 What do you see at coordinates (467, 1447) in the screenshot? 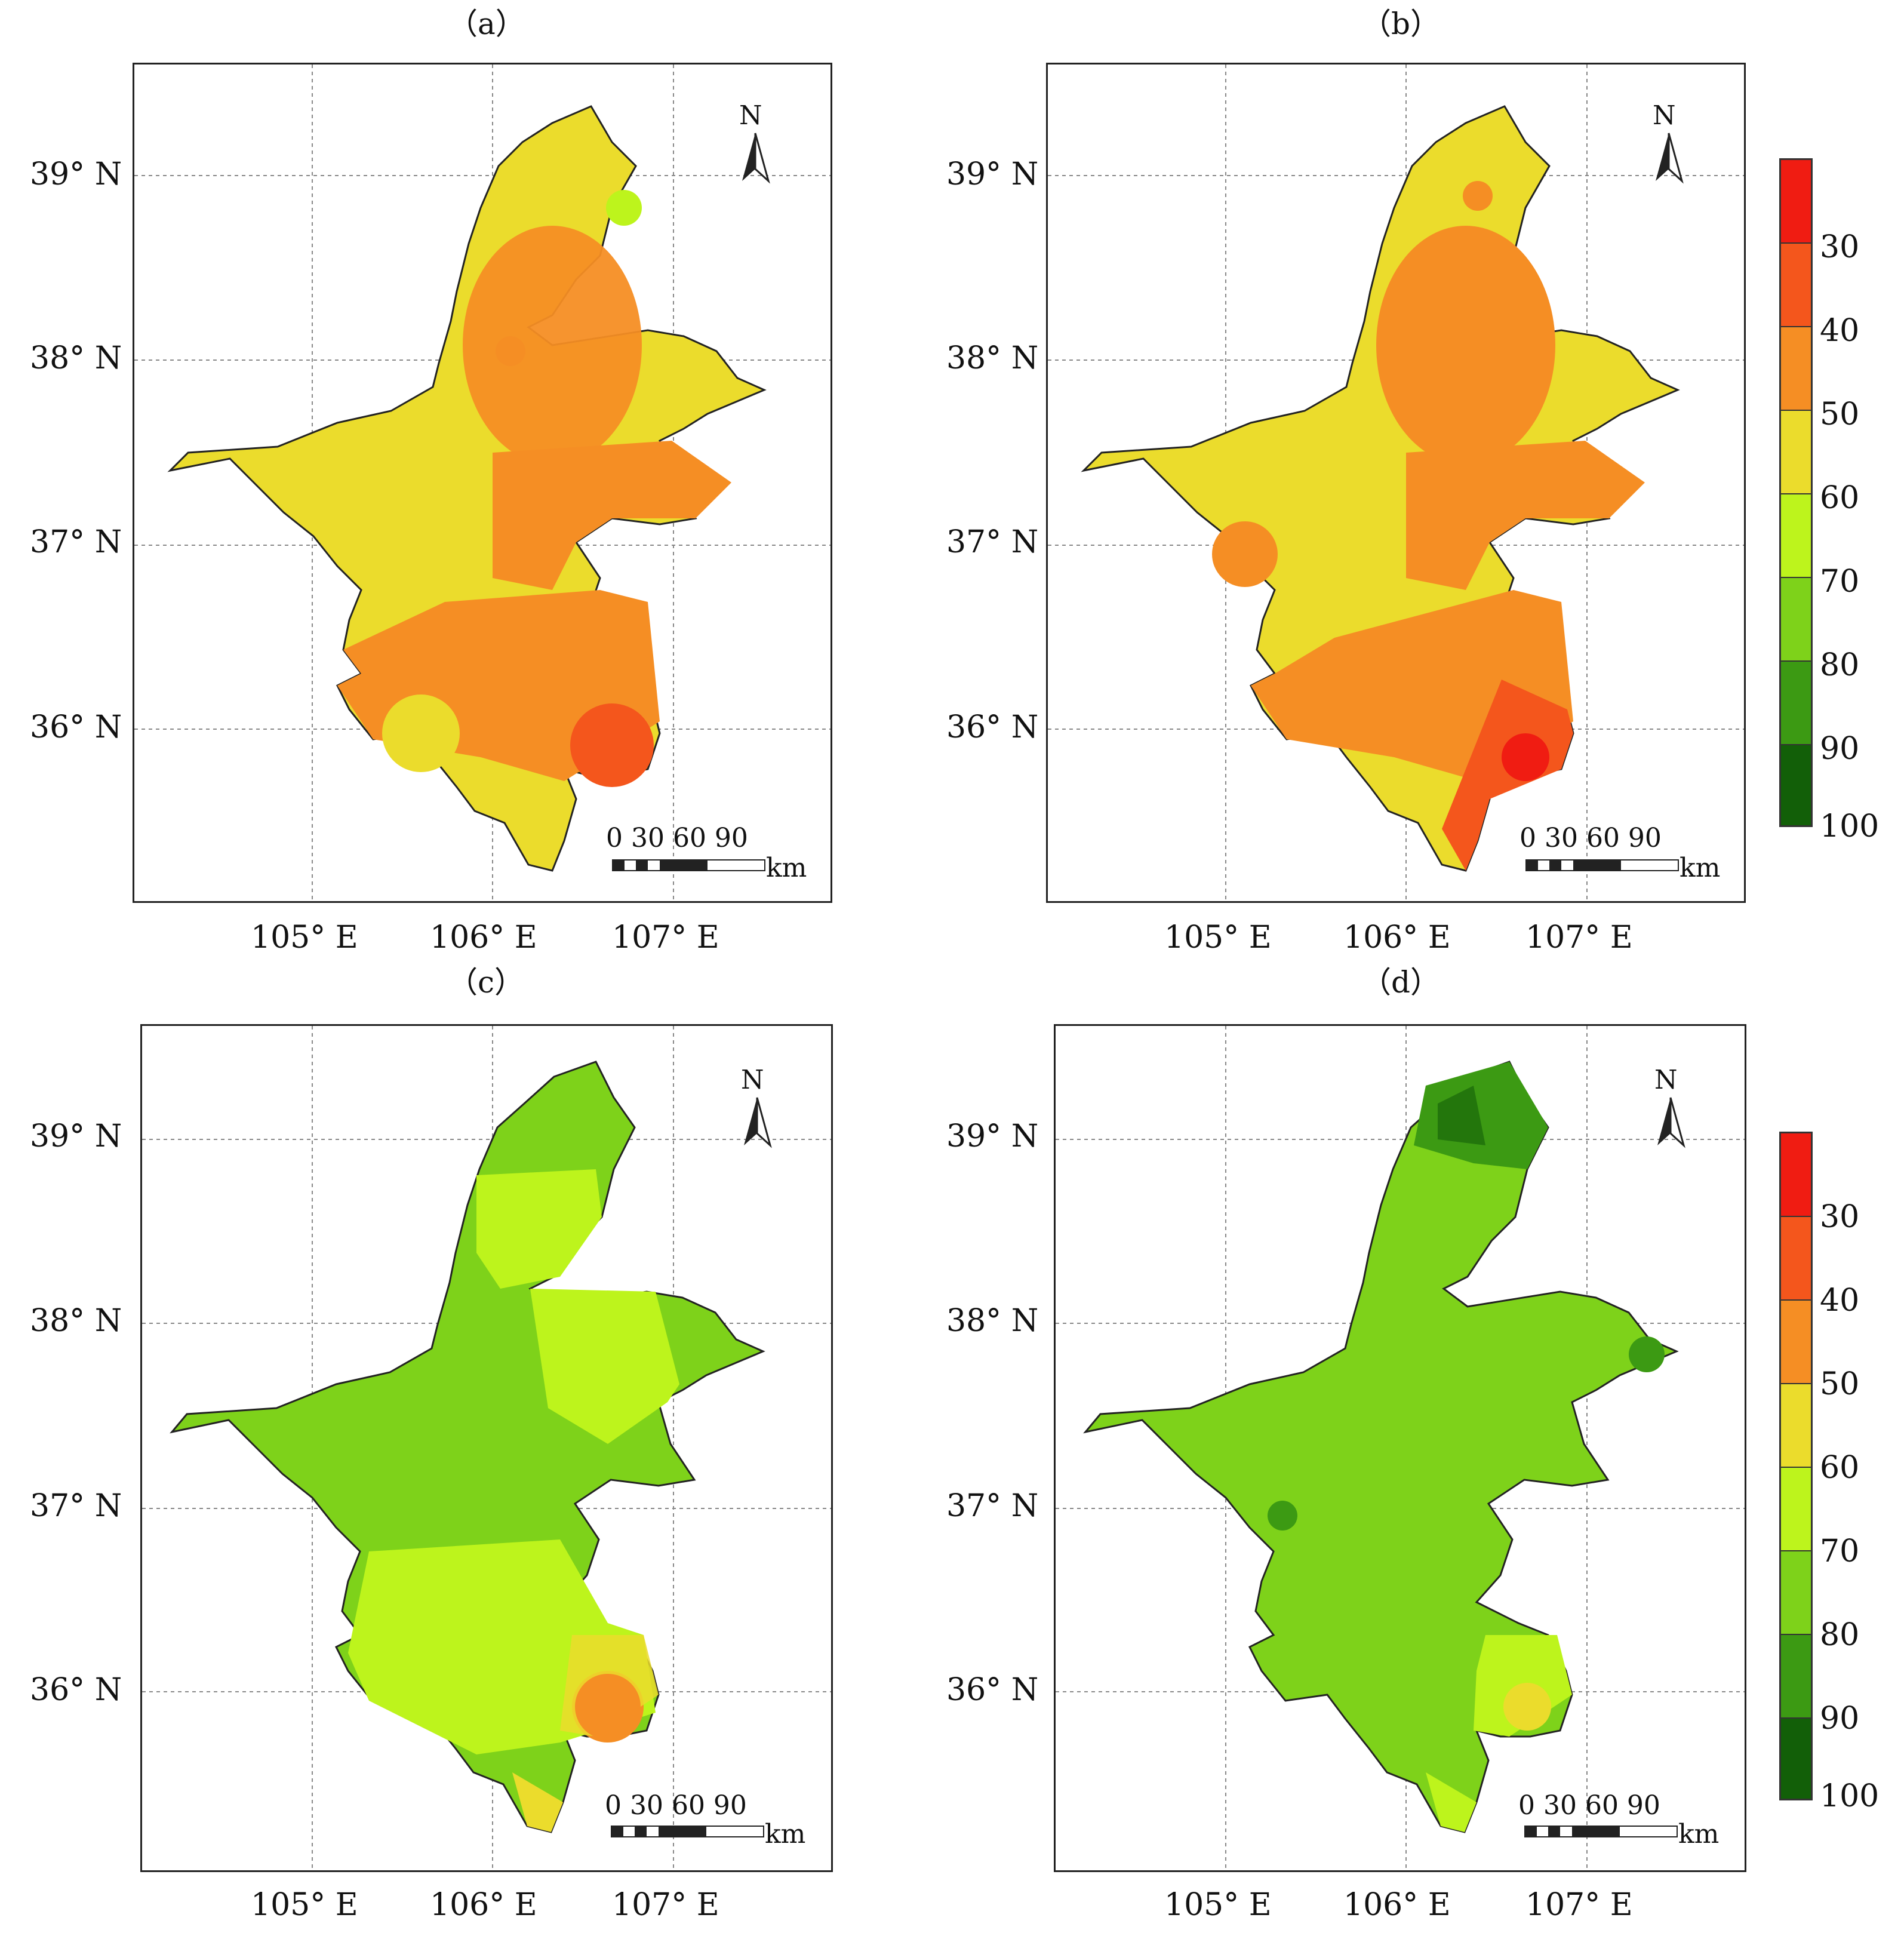
I see `region-c` at bounding box center [467, 1447].